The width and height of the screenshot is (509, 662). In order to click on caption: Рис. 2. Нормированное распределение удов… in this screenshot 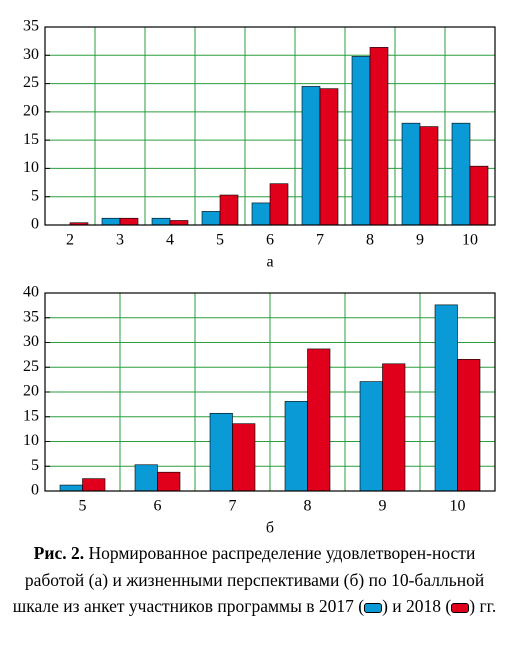, I will do `click(254, 580)`.